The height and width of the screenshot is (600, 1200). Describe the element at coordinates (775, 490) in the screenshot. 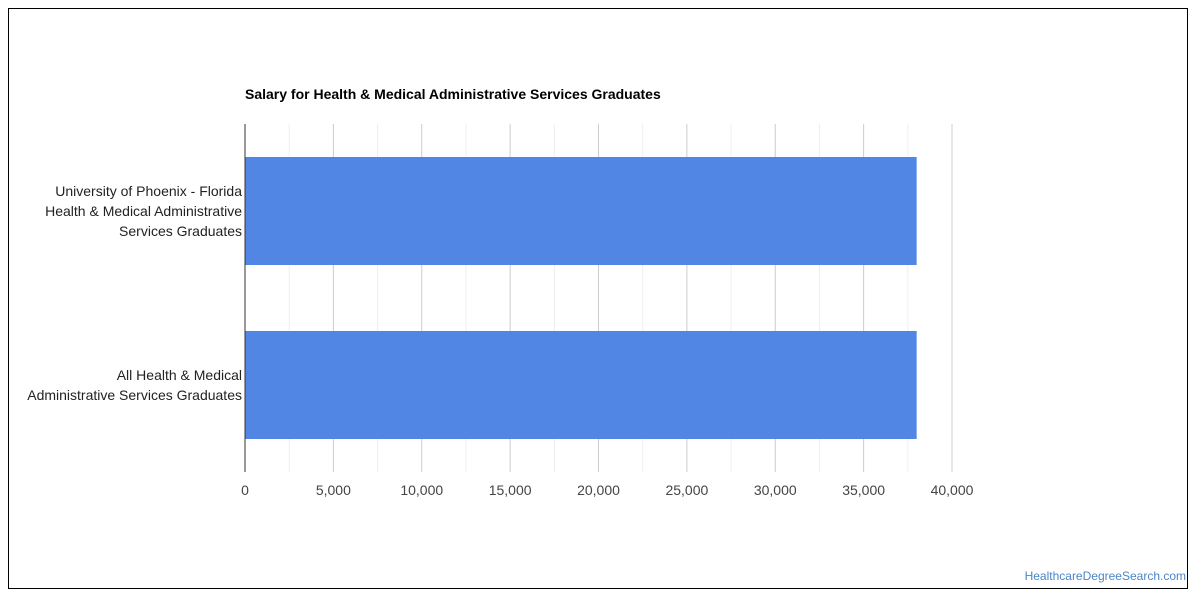

I see `x-tick-label: 30,000` at that location.